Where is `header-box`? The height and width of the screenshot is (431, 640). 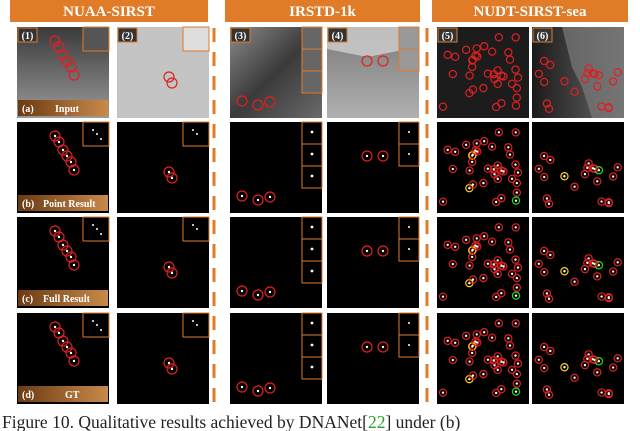
header-box is located at coordinates (109, 11).